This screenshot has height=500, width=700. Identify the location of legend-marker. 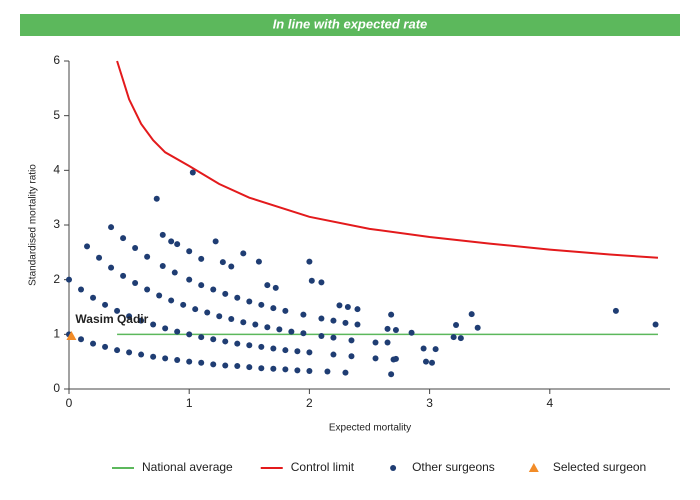
(533, 467).